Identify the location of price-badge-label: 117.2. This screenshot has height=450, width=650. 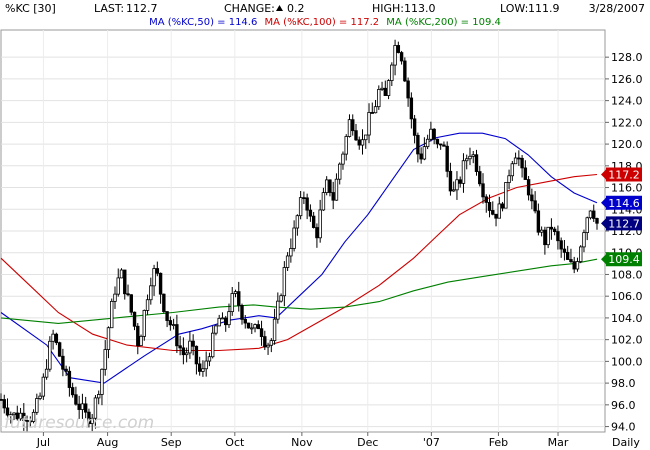
(624, 175).